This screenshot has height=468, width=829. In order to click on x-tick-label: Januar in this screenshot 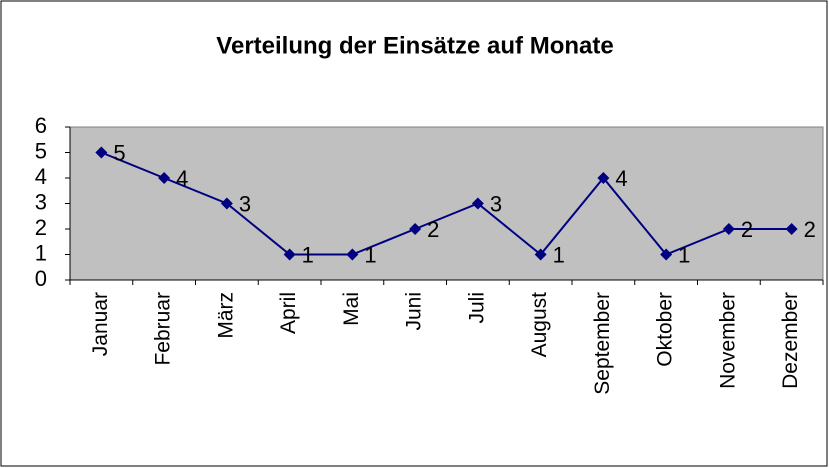, I will do `click(100, 324)`.